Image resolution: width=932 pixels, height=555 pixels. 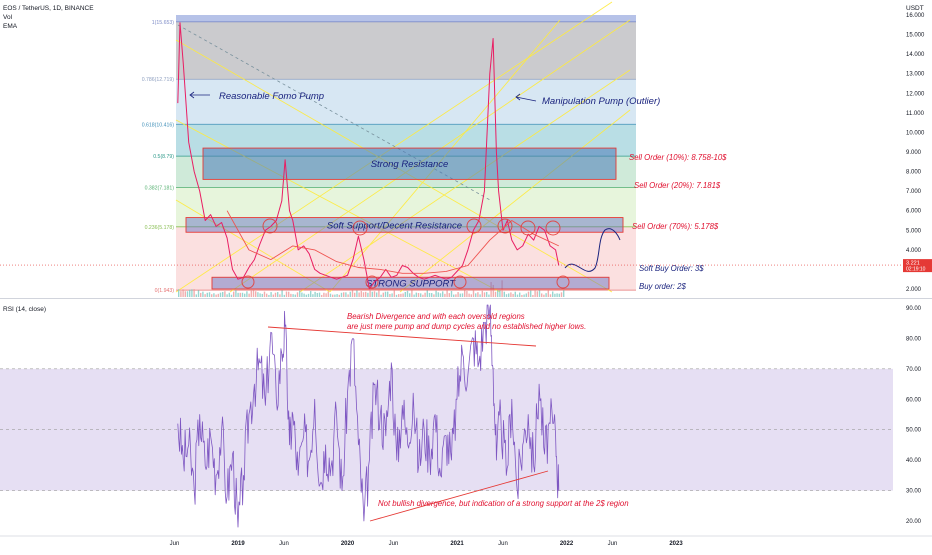 What do you see at coordinates (163, 23) in the screenshot?
I see `fib-level-label: 1(15.653)` at bounding box center [163, 23].